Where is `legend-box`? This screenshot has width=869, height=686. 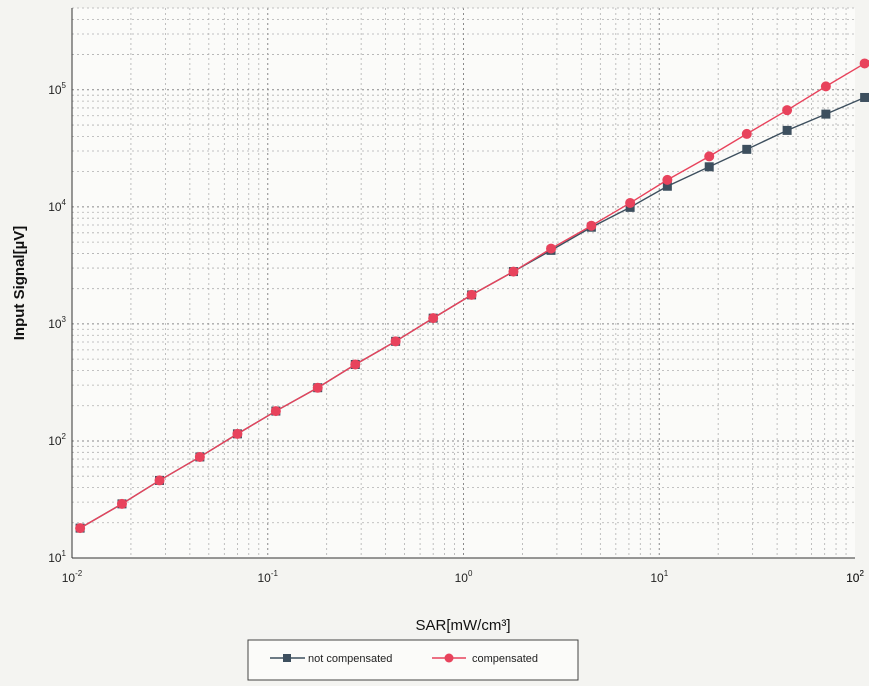
legend-box is located at coordinates (413, 660).